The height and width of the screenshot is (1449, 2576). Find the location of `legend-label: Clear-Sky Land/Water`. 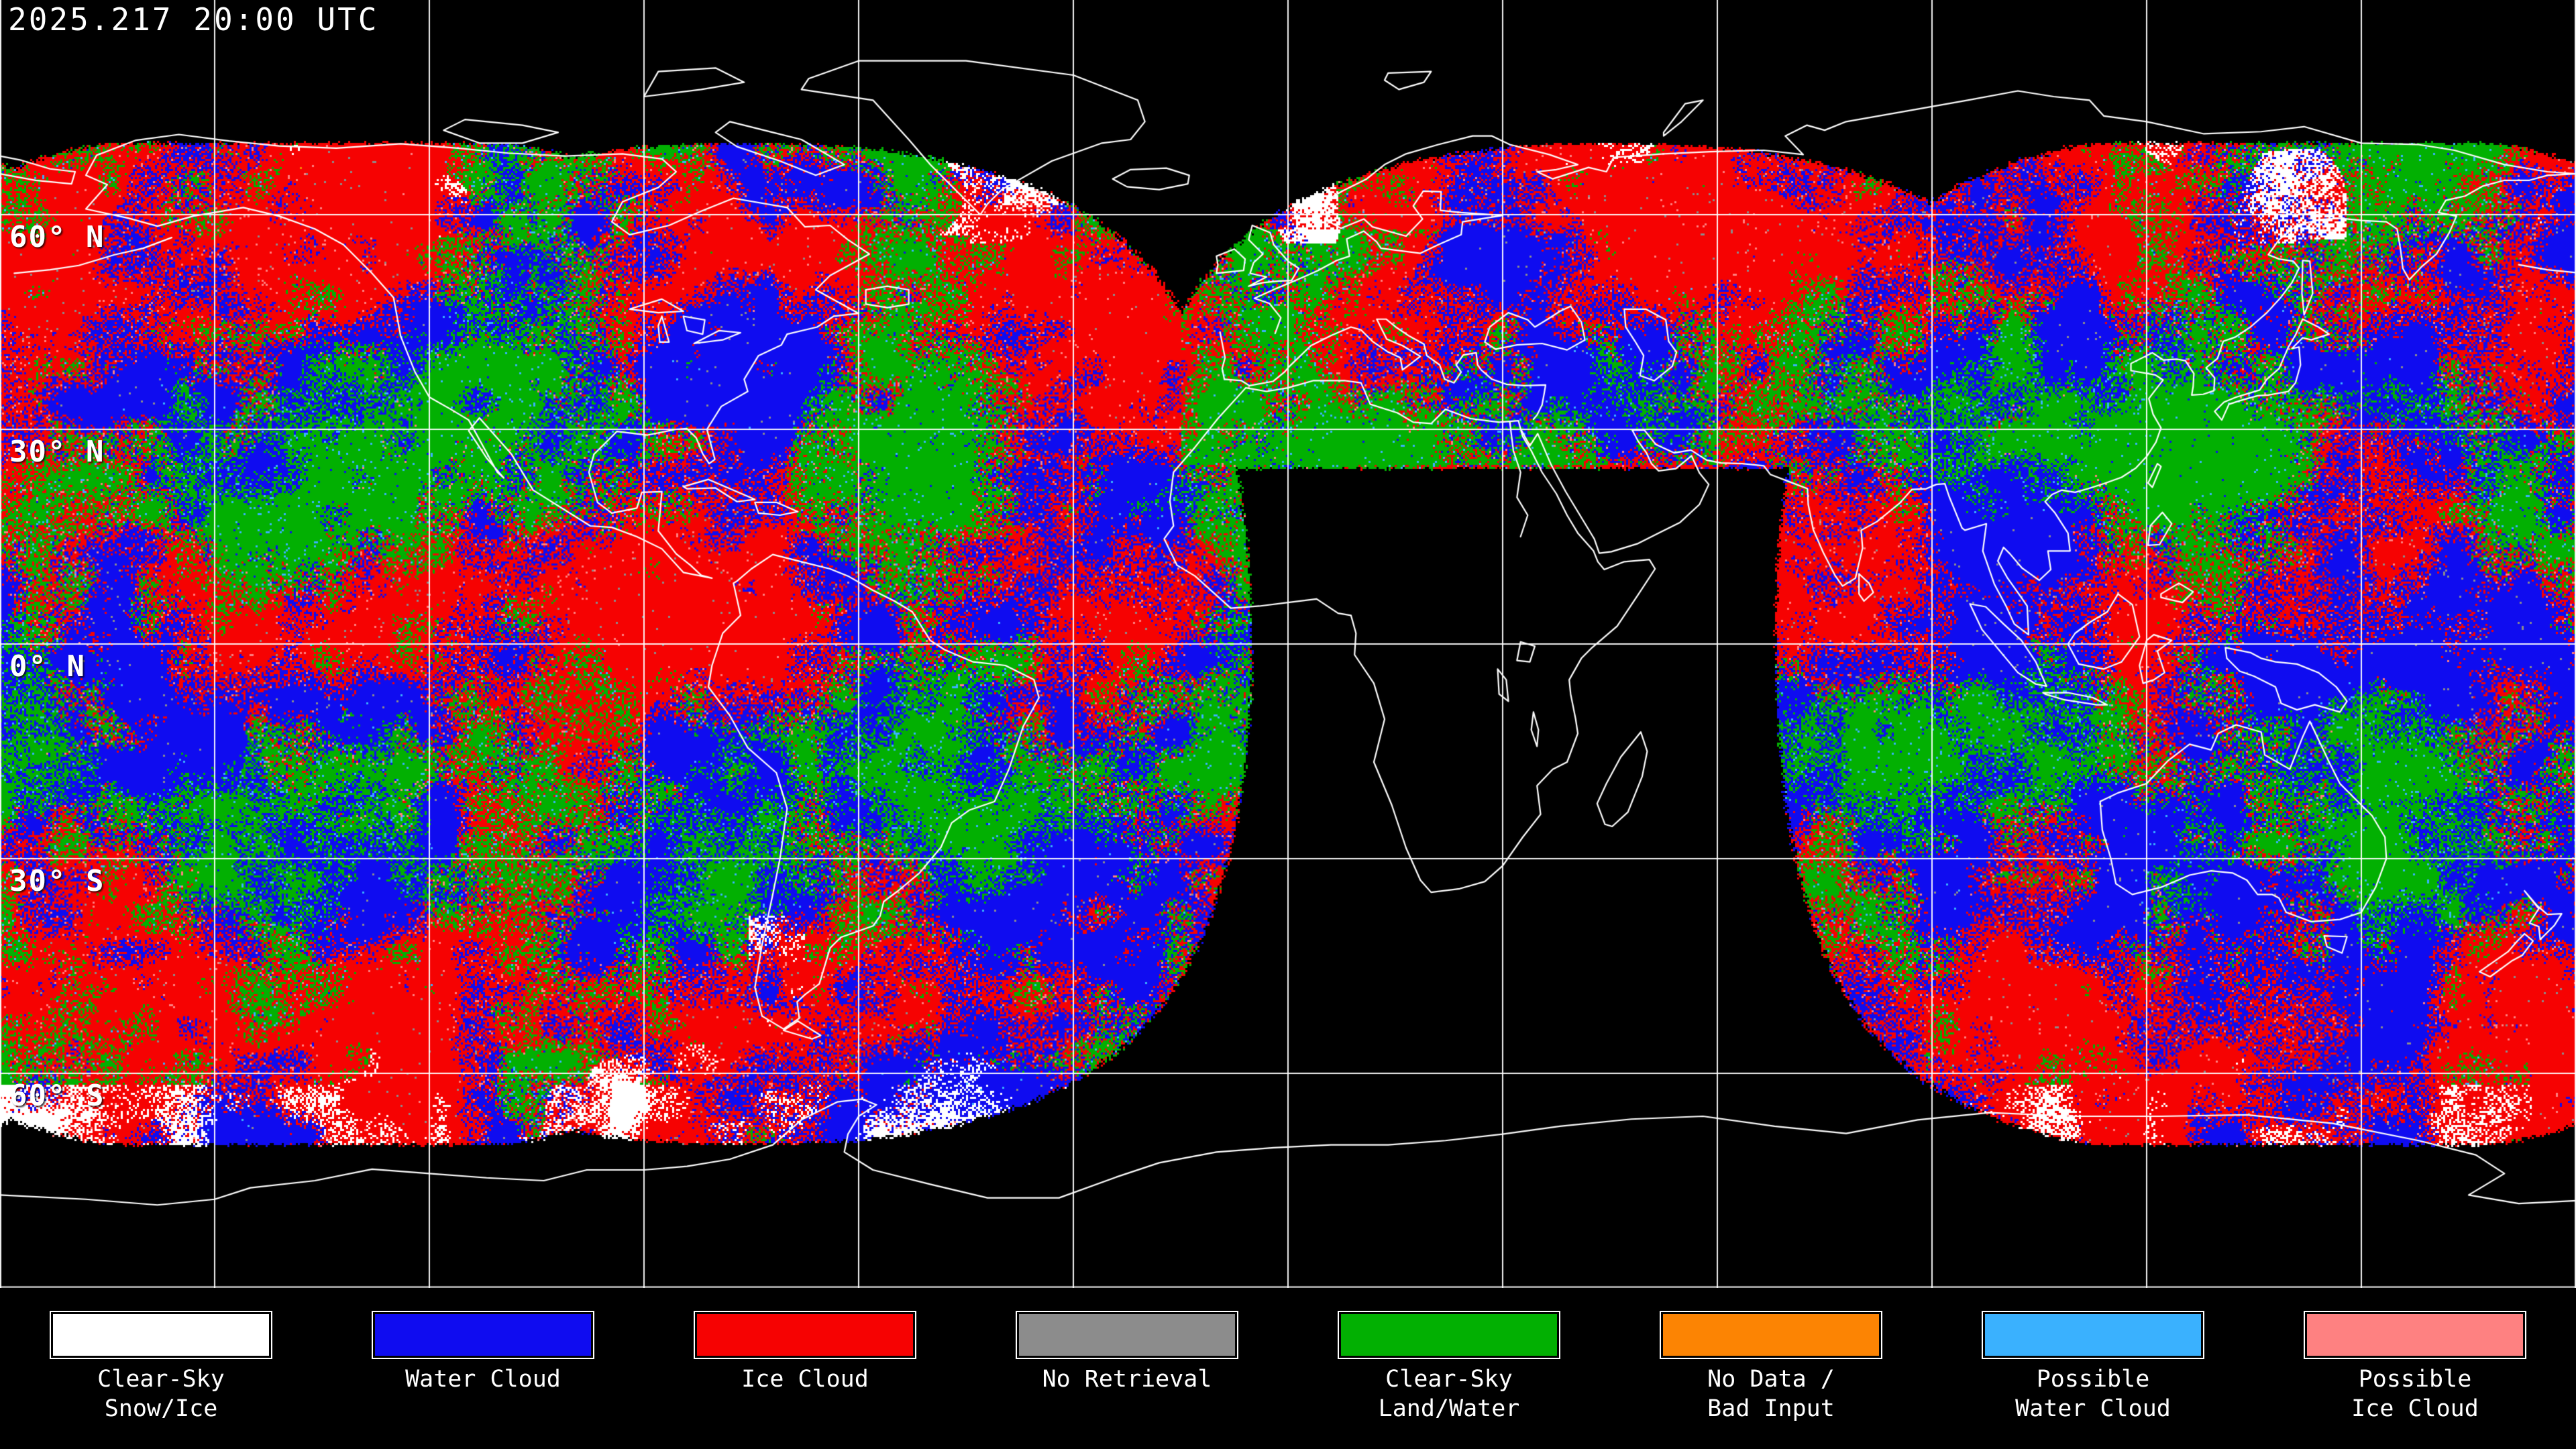

legend-label: Clear-Sky Land/Water is located at coordinates (1449, 1394).